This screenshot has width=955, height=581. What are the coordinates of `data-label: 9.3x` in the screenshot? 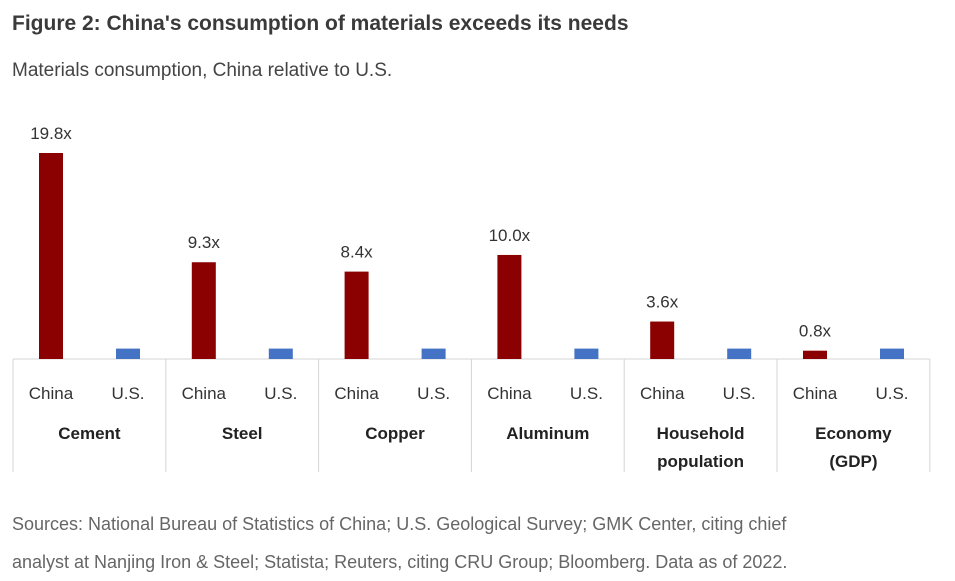 It's located at (204, 242).